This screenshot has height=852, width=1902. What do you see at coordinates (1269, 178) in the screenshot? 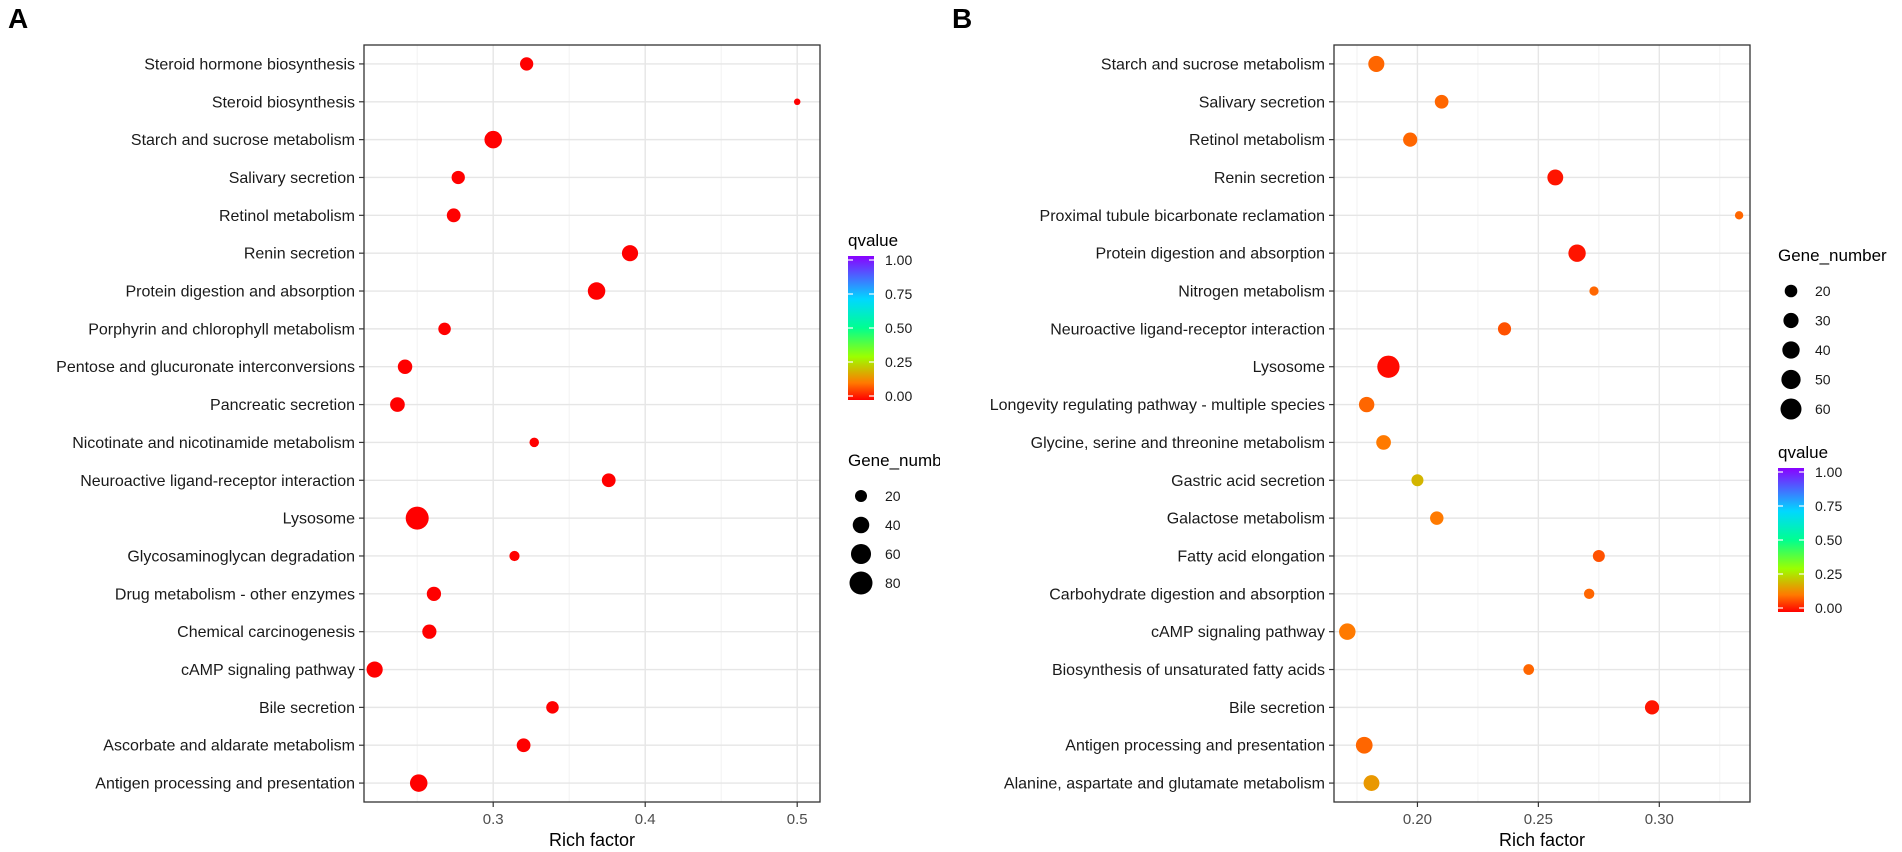
I see `category-label-b-3: Renin secretion` at bounding box center [1269, 178].